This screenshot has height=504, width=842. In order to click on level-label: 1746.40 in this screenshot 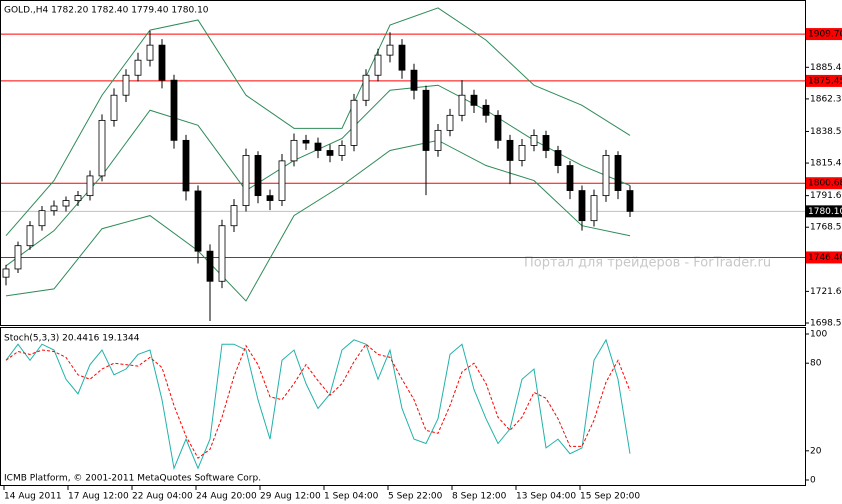, I will do `click(825, 258)`.